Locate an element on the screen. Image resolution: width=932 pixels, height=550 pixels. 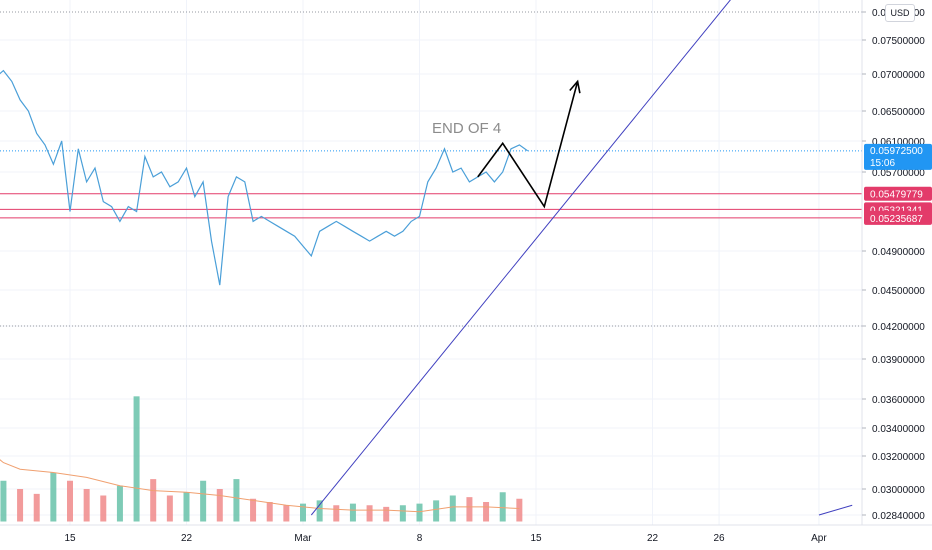
price-tick-label: 0.04500000 is located at coordinates (898, 291).